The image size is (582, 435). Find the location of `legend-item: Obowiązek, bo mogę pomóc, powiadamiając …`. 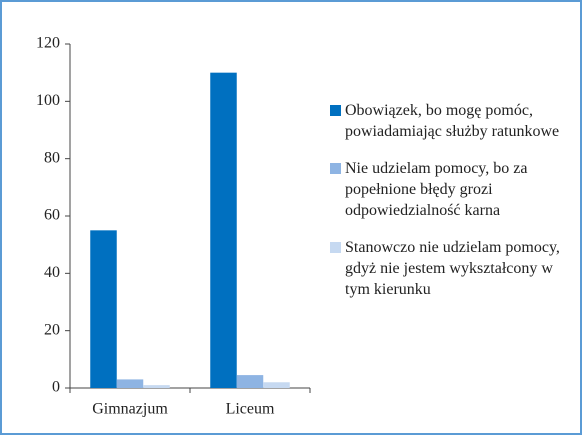

legend-item: Obowiązek, bo mogę pomóc, powiadamiając … is located at coordinates (452, 121).